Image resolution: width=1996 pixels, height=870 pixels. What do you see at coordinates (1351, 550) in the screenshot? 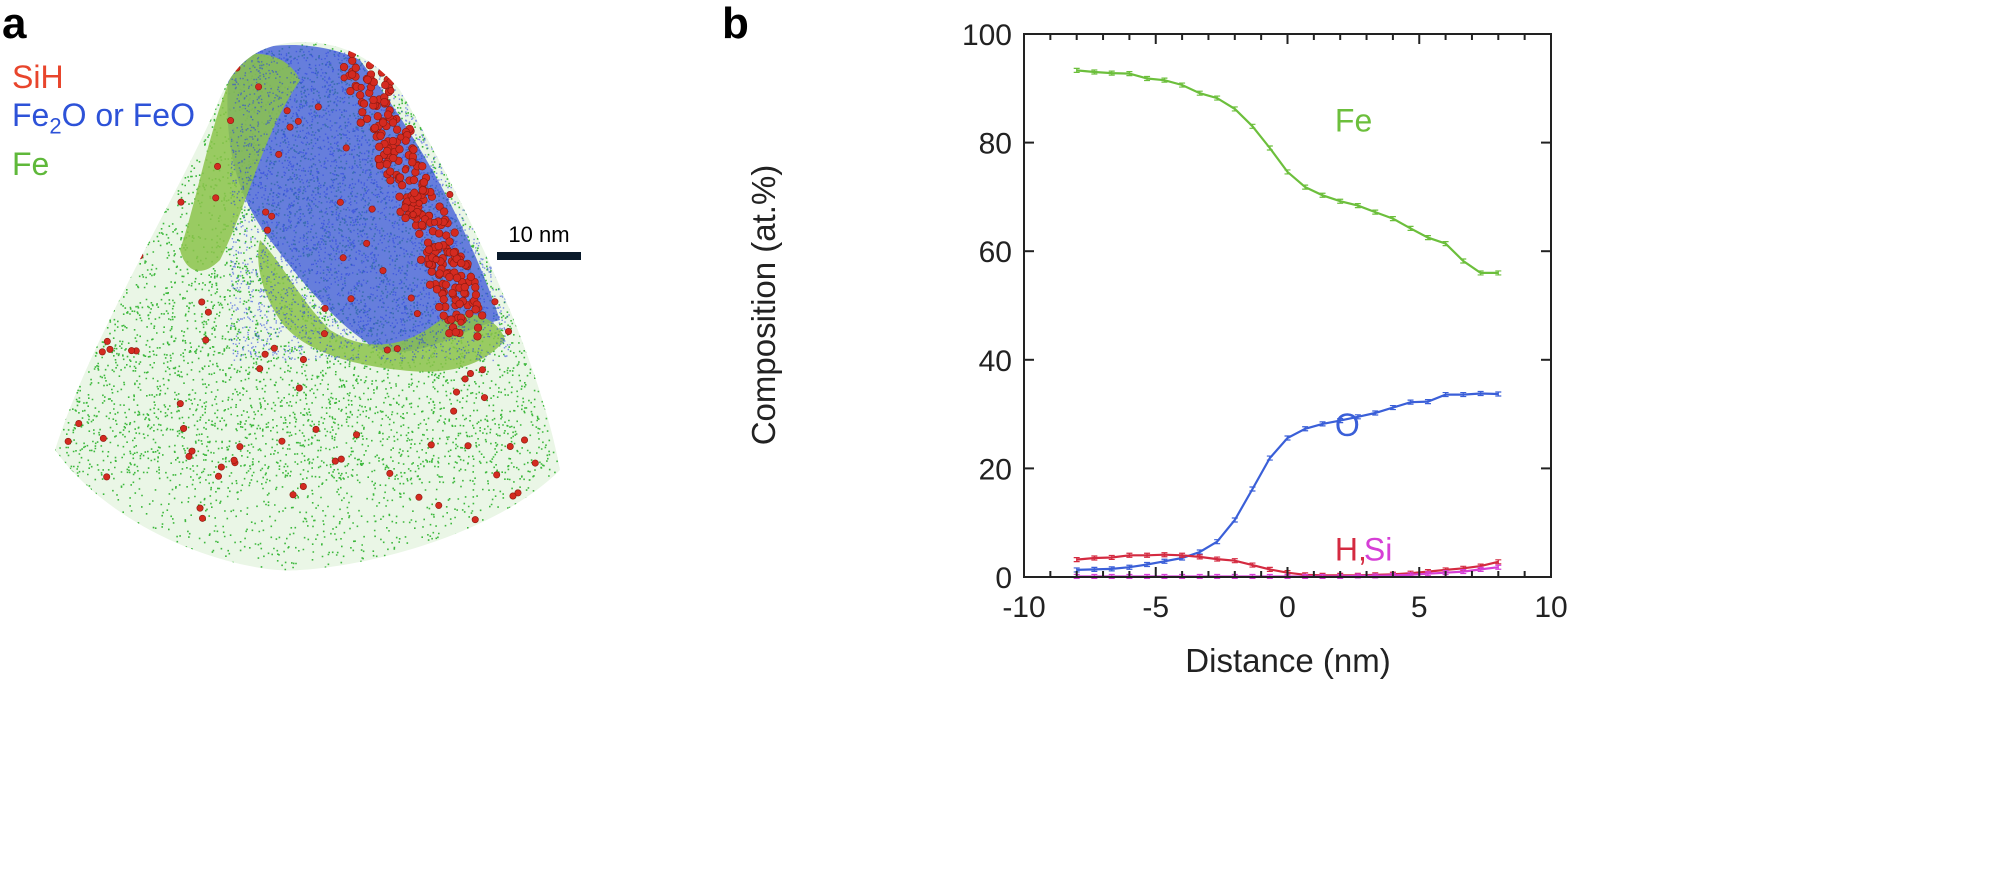
I see `series-label: H,` at bounding box center [1351, 550].